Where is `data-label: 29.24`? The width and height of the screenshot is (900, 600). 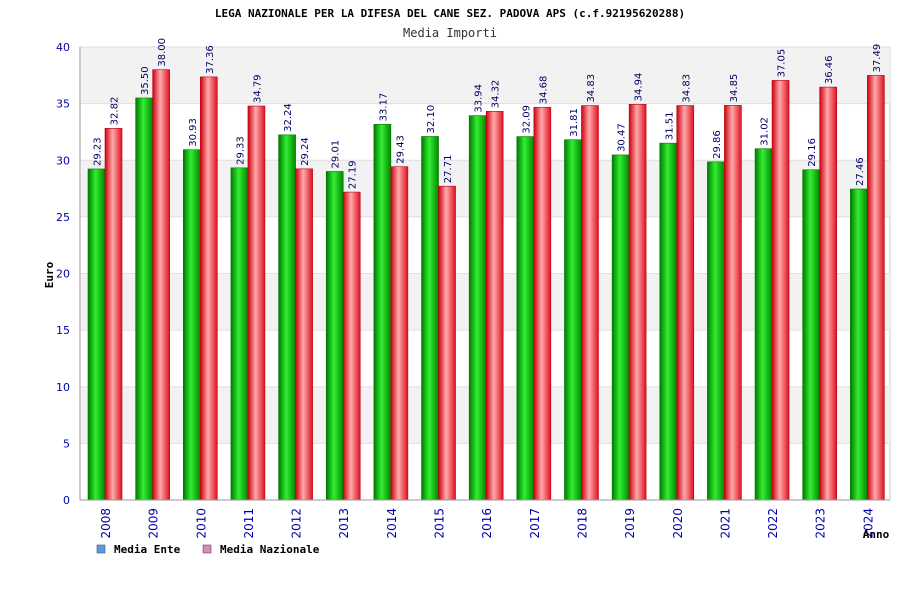 data-label: 29.24 is located at coordinates (305, 151).